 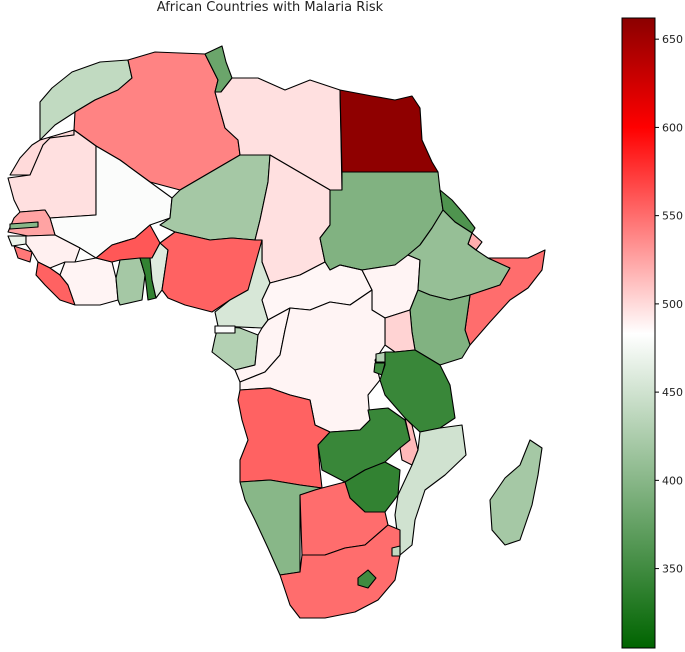 What do you see at coordinates (389, 131) in the screenshot?
I see `country-egypt` at bounding box center [389, 131].